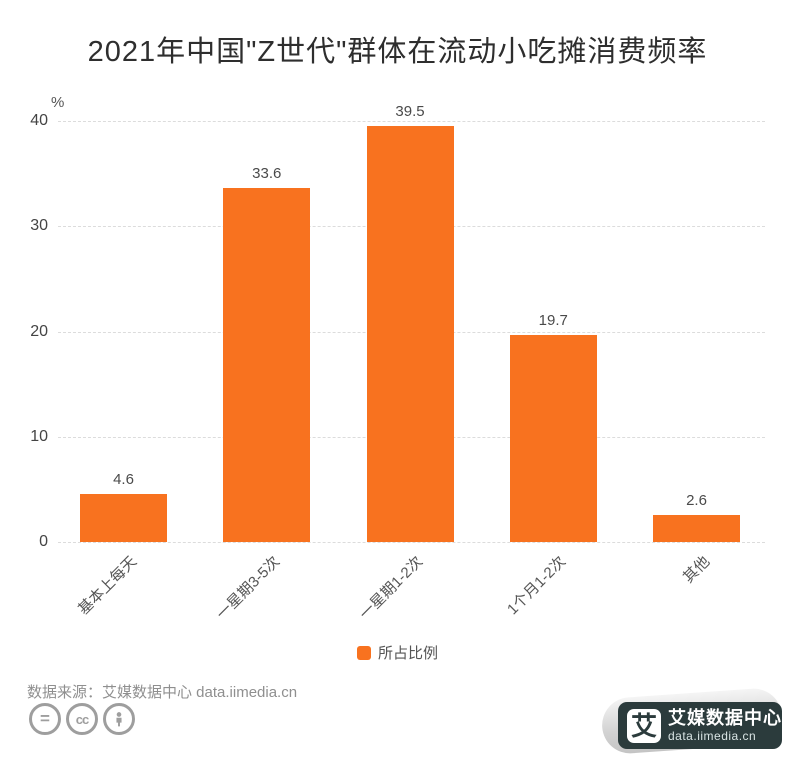 This screenshot has height=759, width=795. Describe the element at coordinates (162, 692) in the screenshot. I see `data-source-text: 数据来源：艾媒数据中心 data.iimedia.cn` at that location.